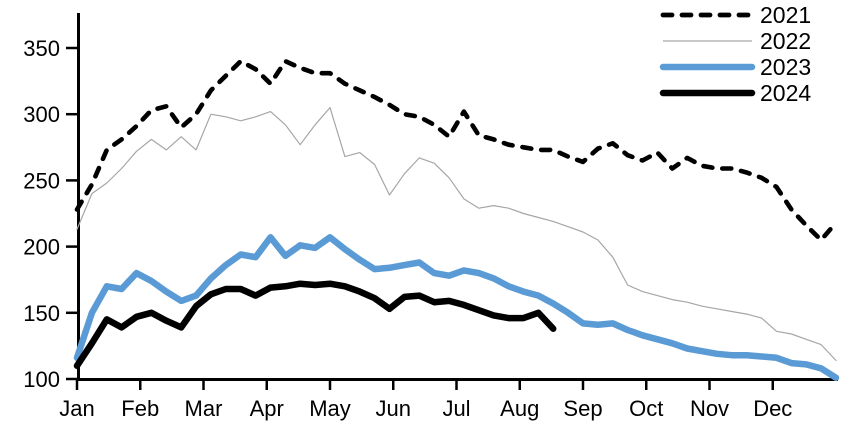 This screenshot has height=430, width=852. Describe the element at coordinates (41, 114) in the screenshot. I see `y-tick-label: 300` at that location.